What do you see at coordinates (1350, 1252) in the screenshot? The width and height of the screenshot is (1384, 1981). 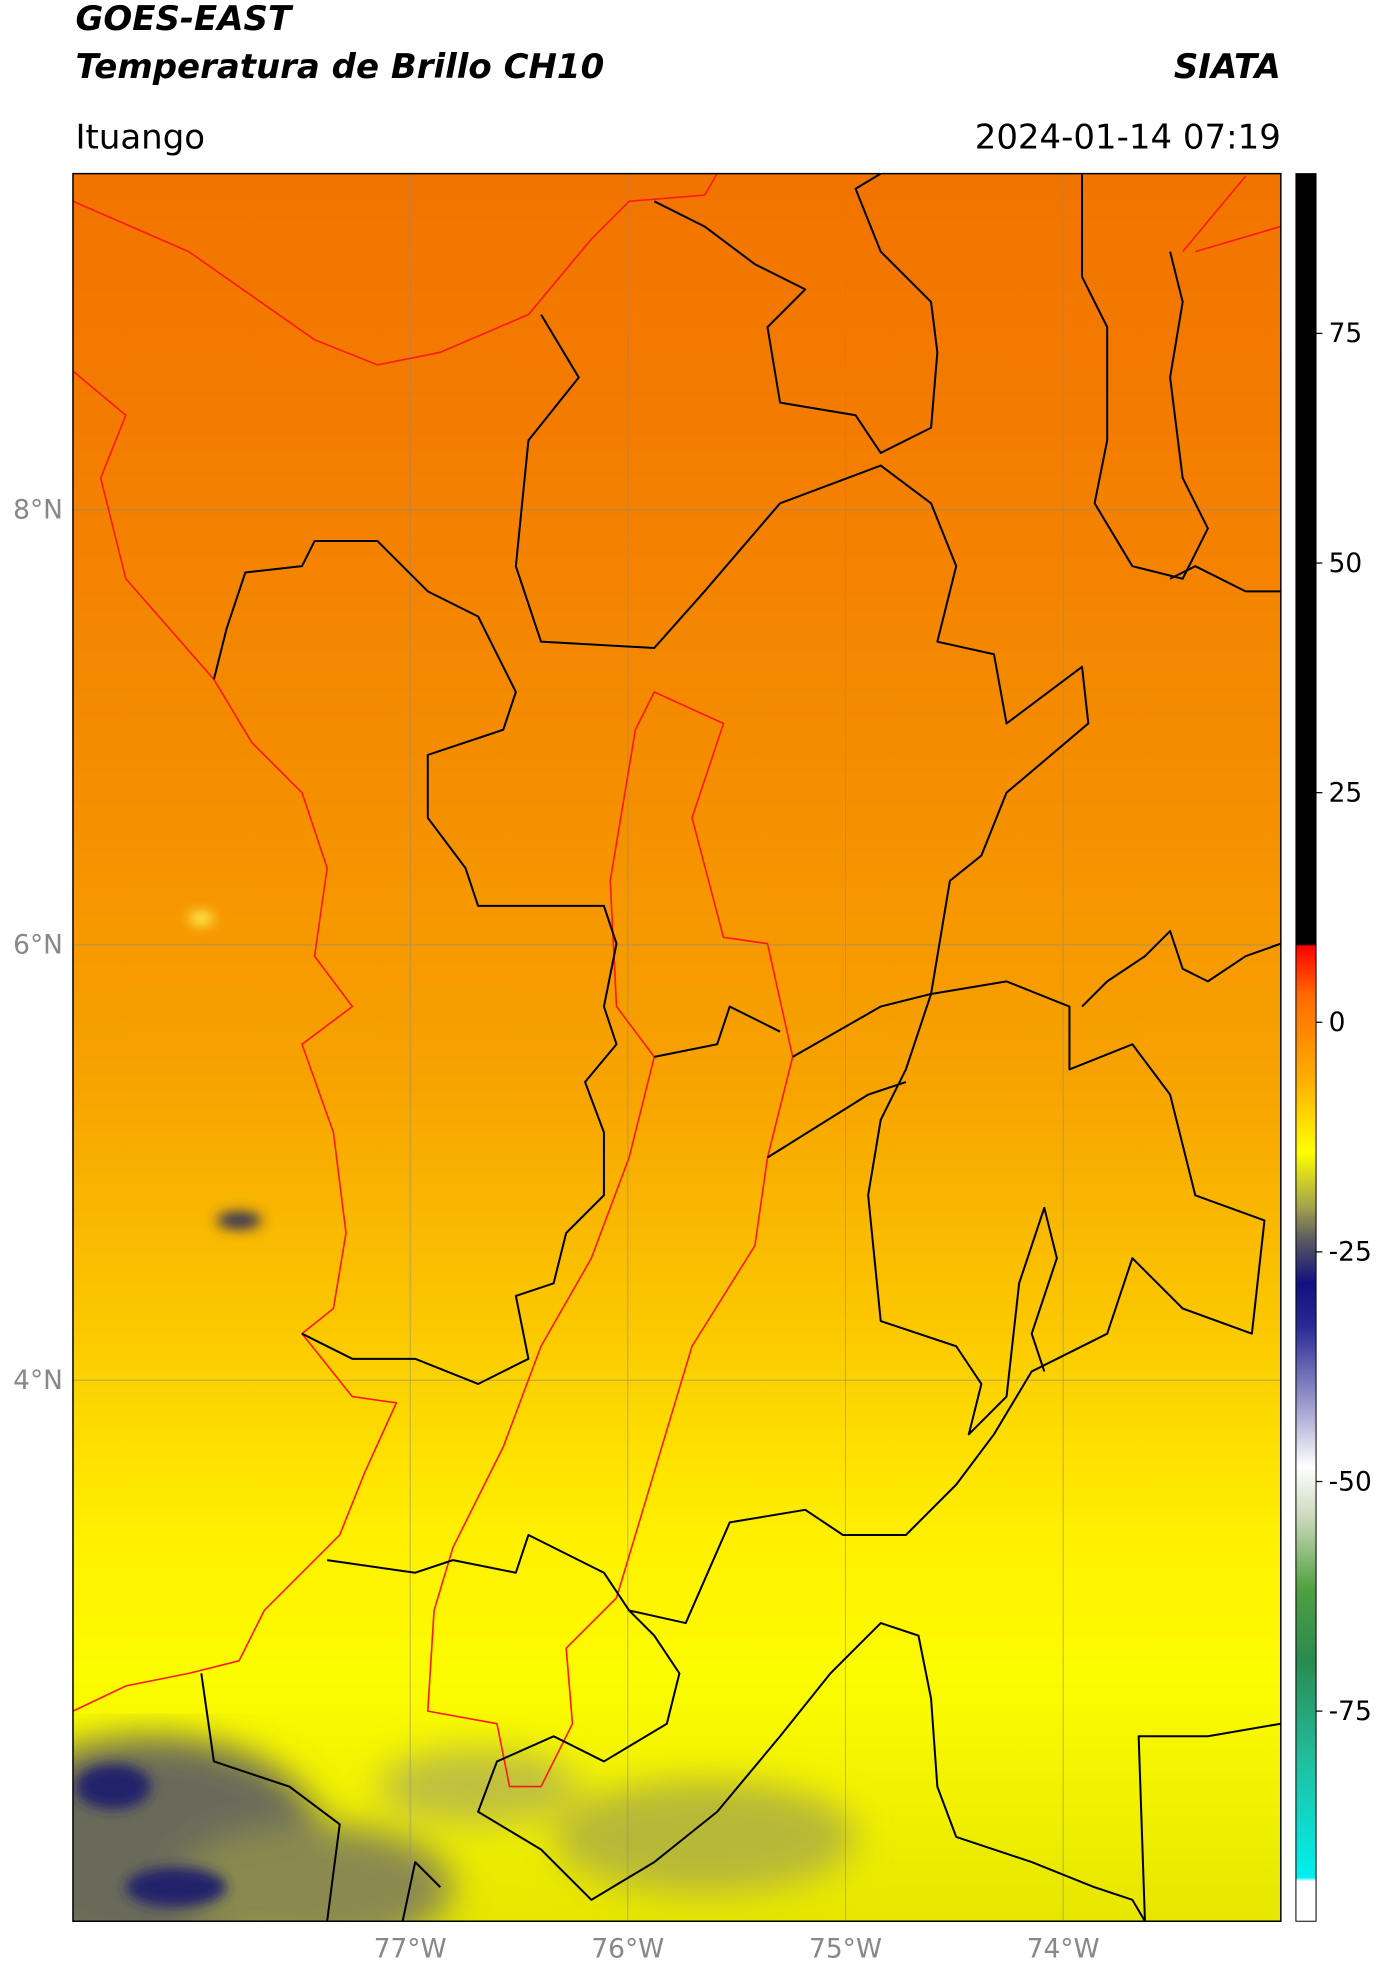 I see `colorbar-label: -25` at bounding box center [1350, 1252].